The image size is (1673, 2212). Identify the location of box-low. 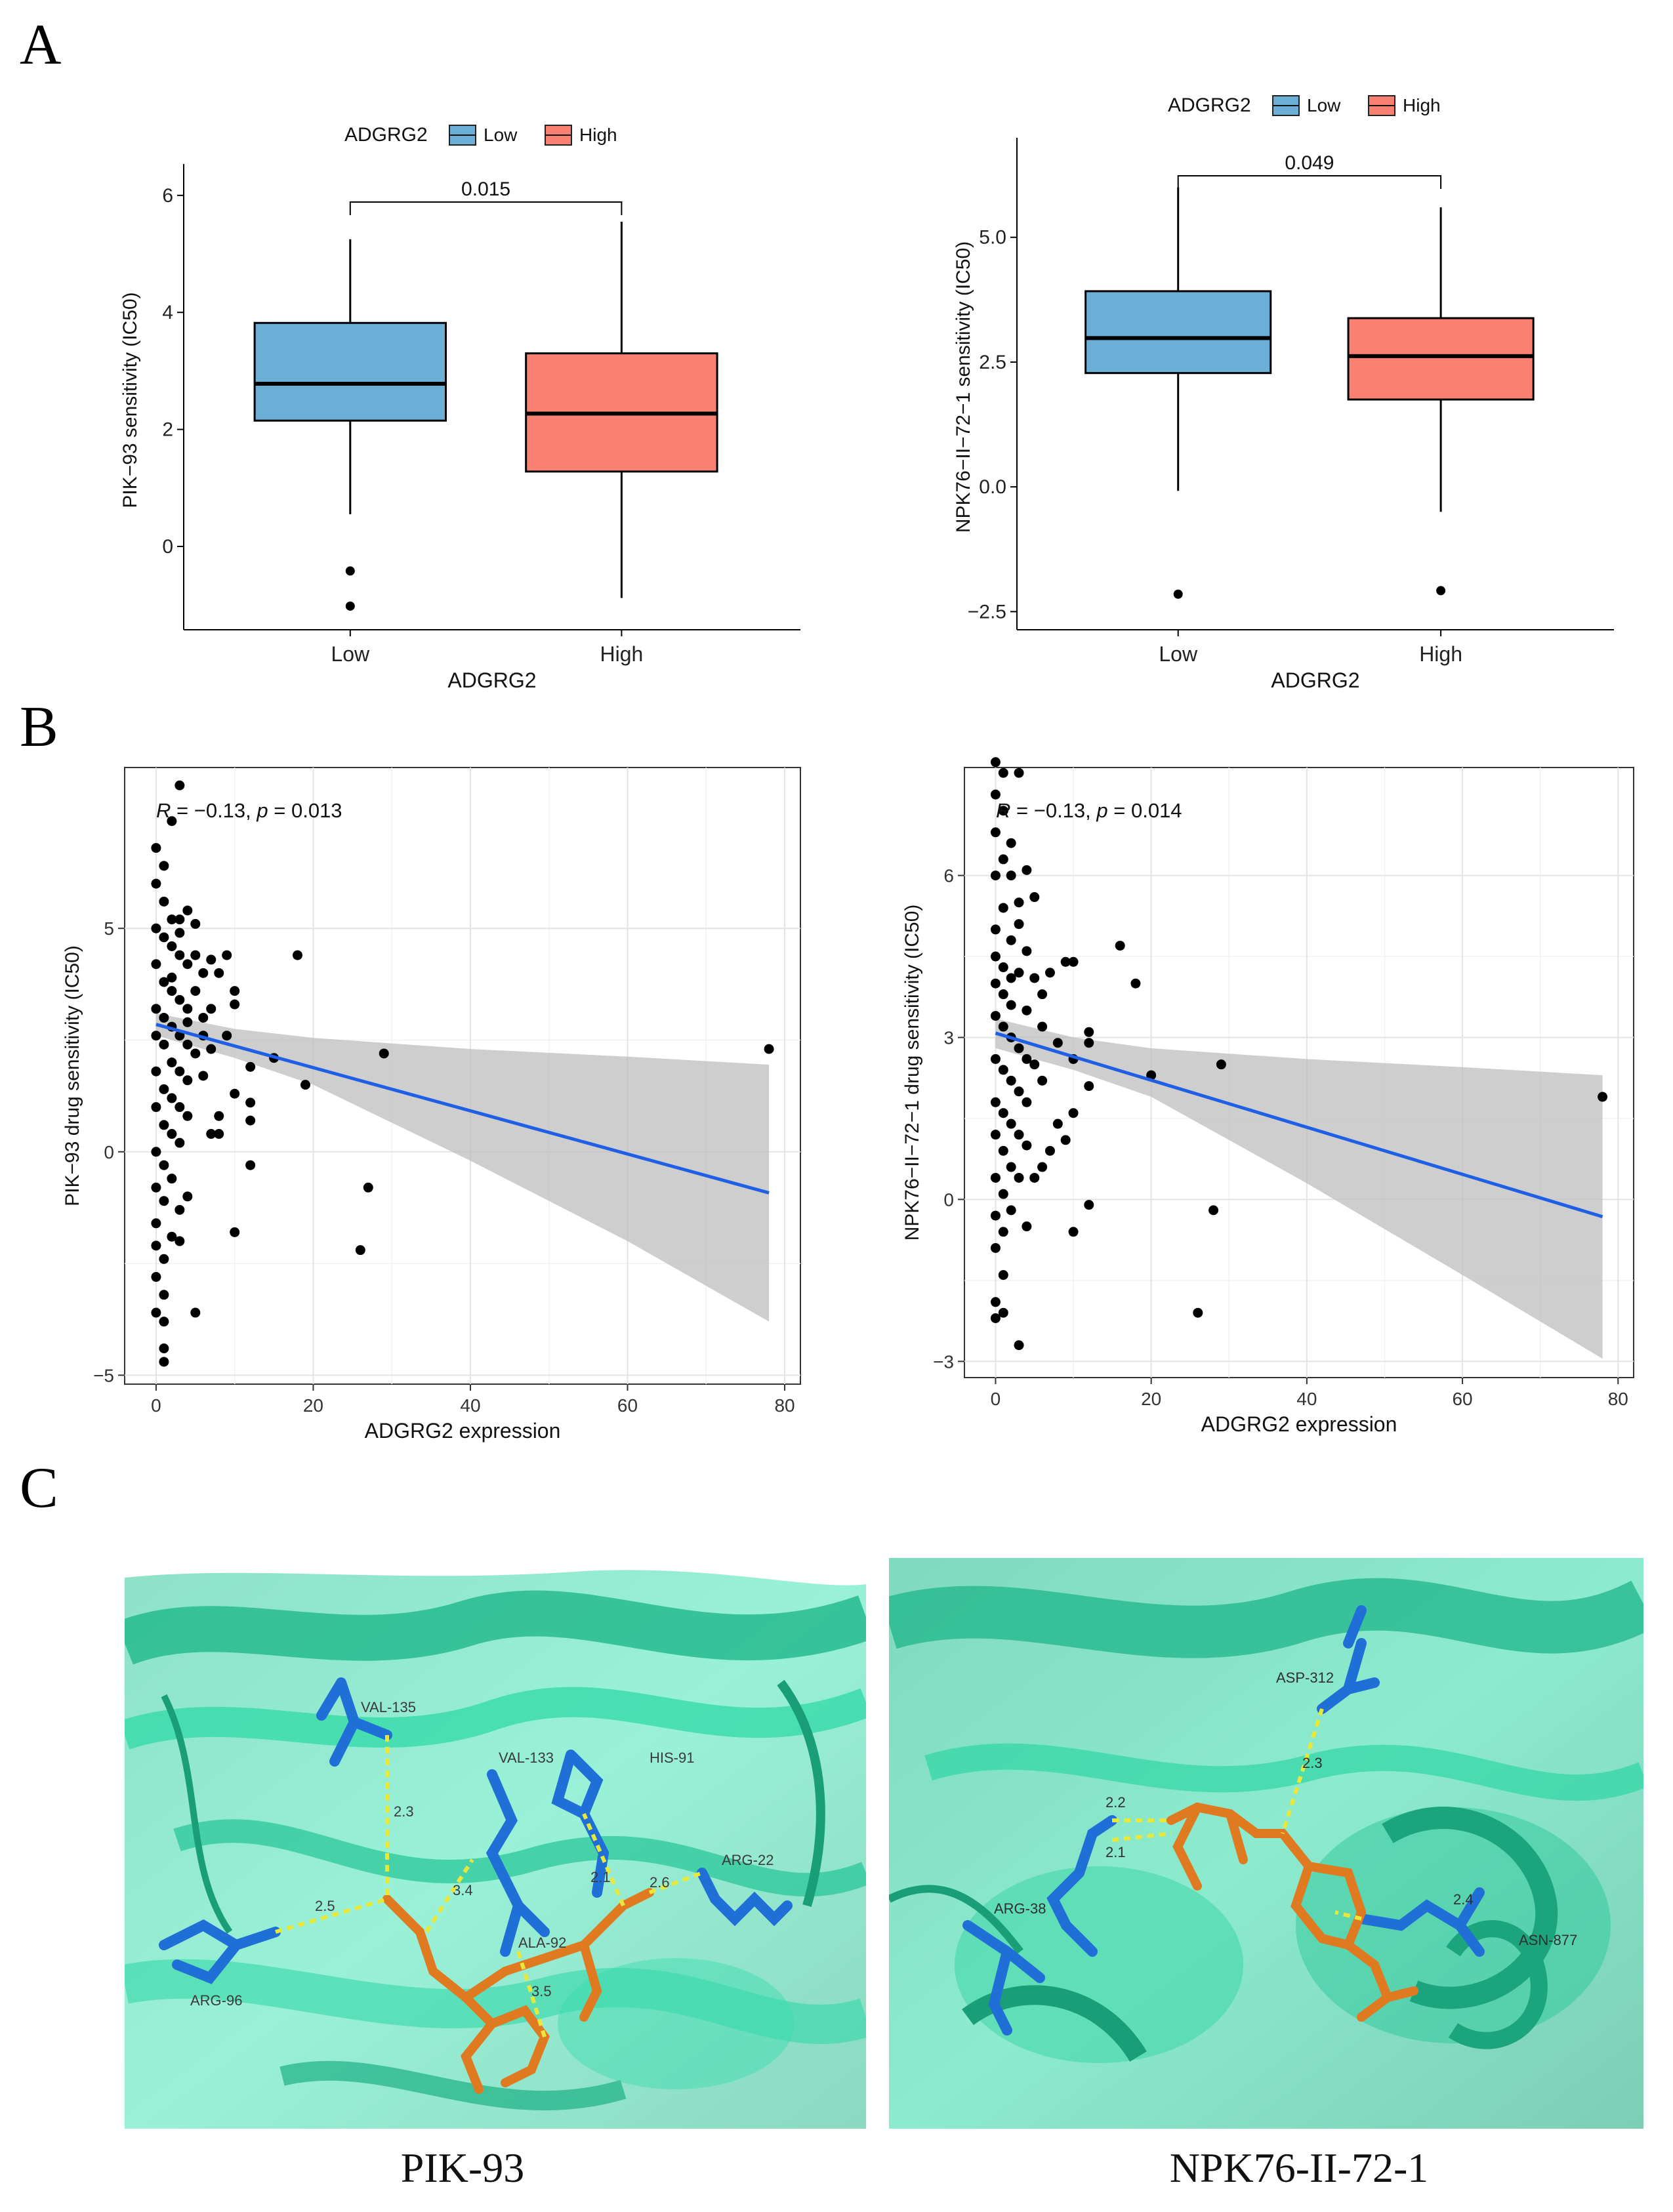
(1178, 332).